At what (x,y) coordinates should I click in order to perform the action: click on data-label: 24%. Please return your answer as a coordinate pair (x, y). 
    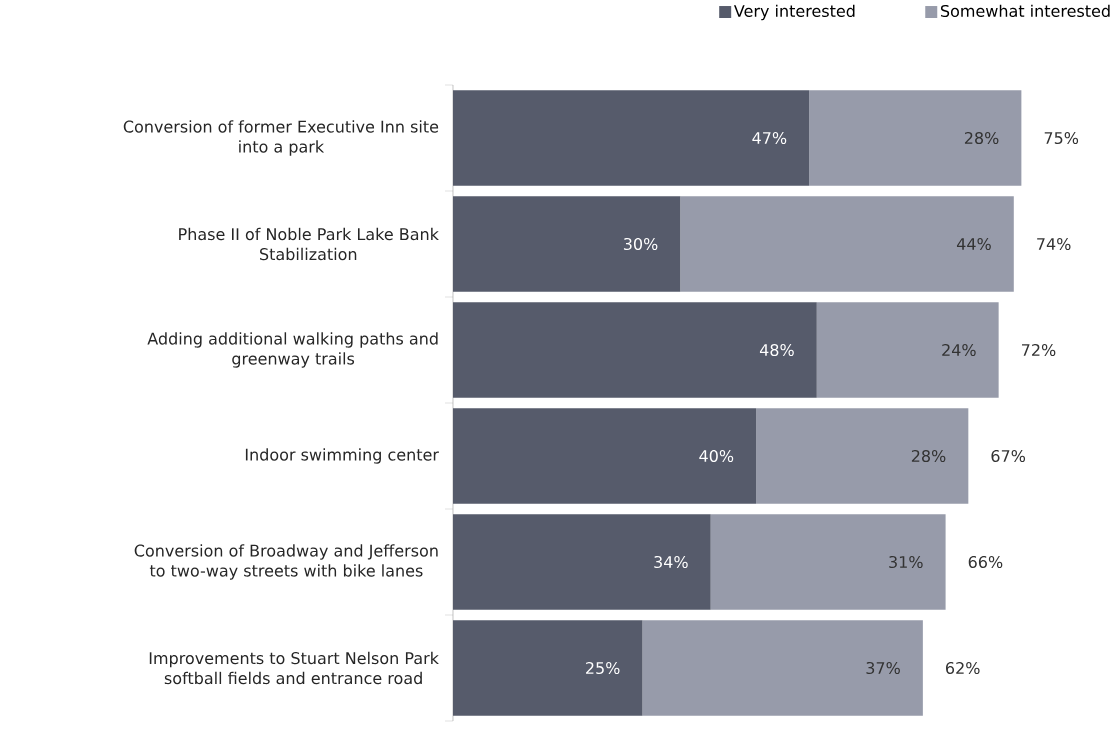
    Looking at the image, I should click on (959, 350).